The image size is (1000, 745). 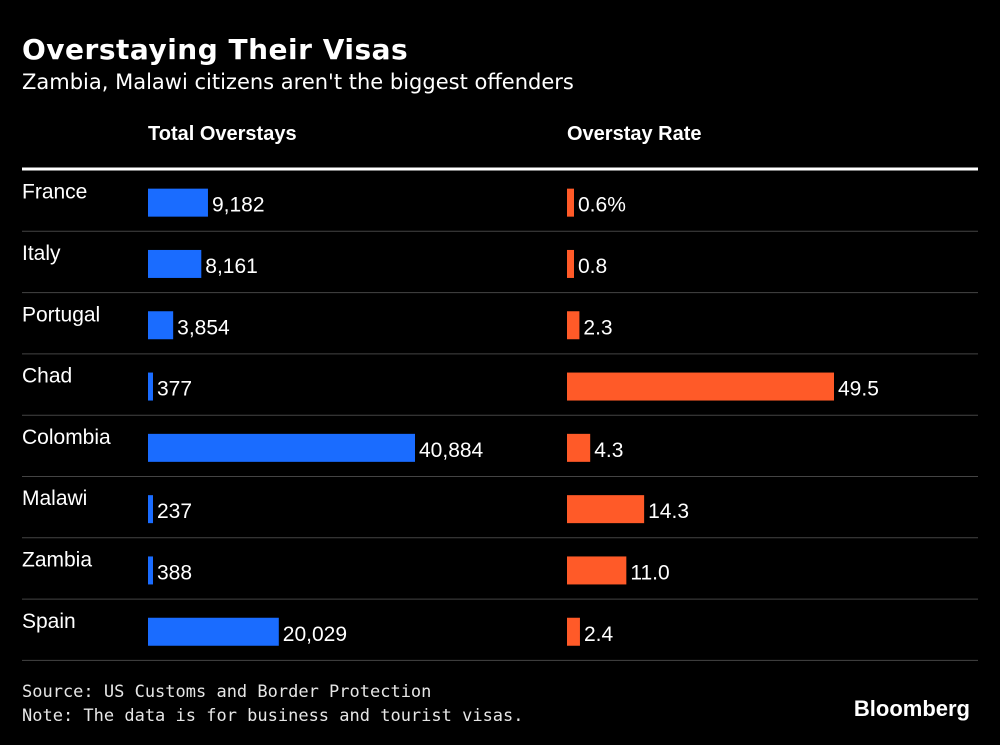 What do you see at coordinates (602, 205) in the screenshot?
I see `data-label-rate: 0.6%` at bounding box center [602, 205].